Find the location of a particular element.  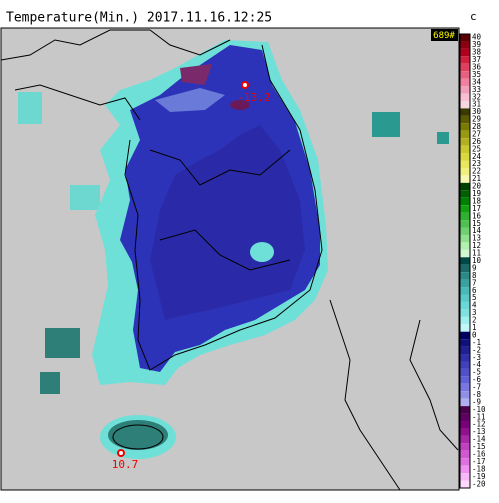

color-label: -5 is located at coordinates (476, 372).